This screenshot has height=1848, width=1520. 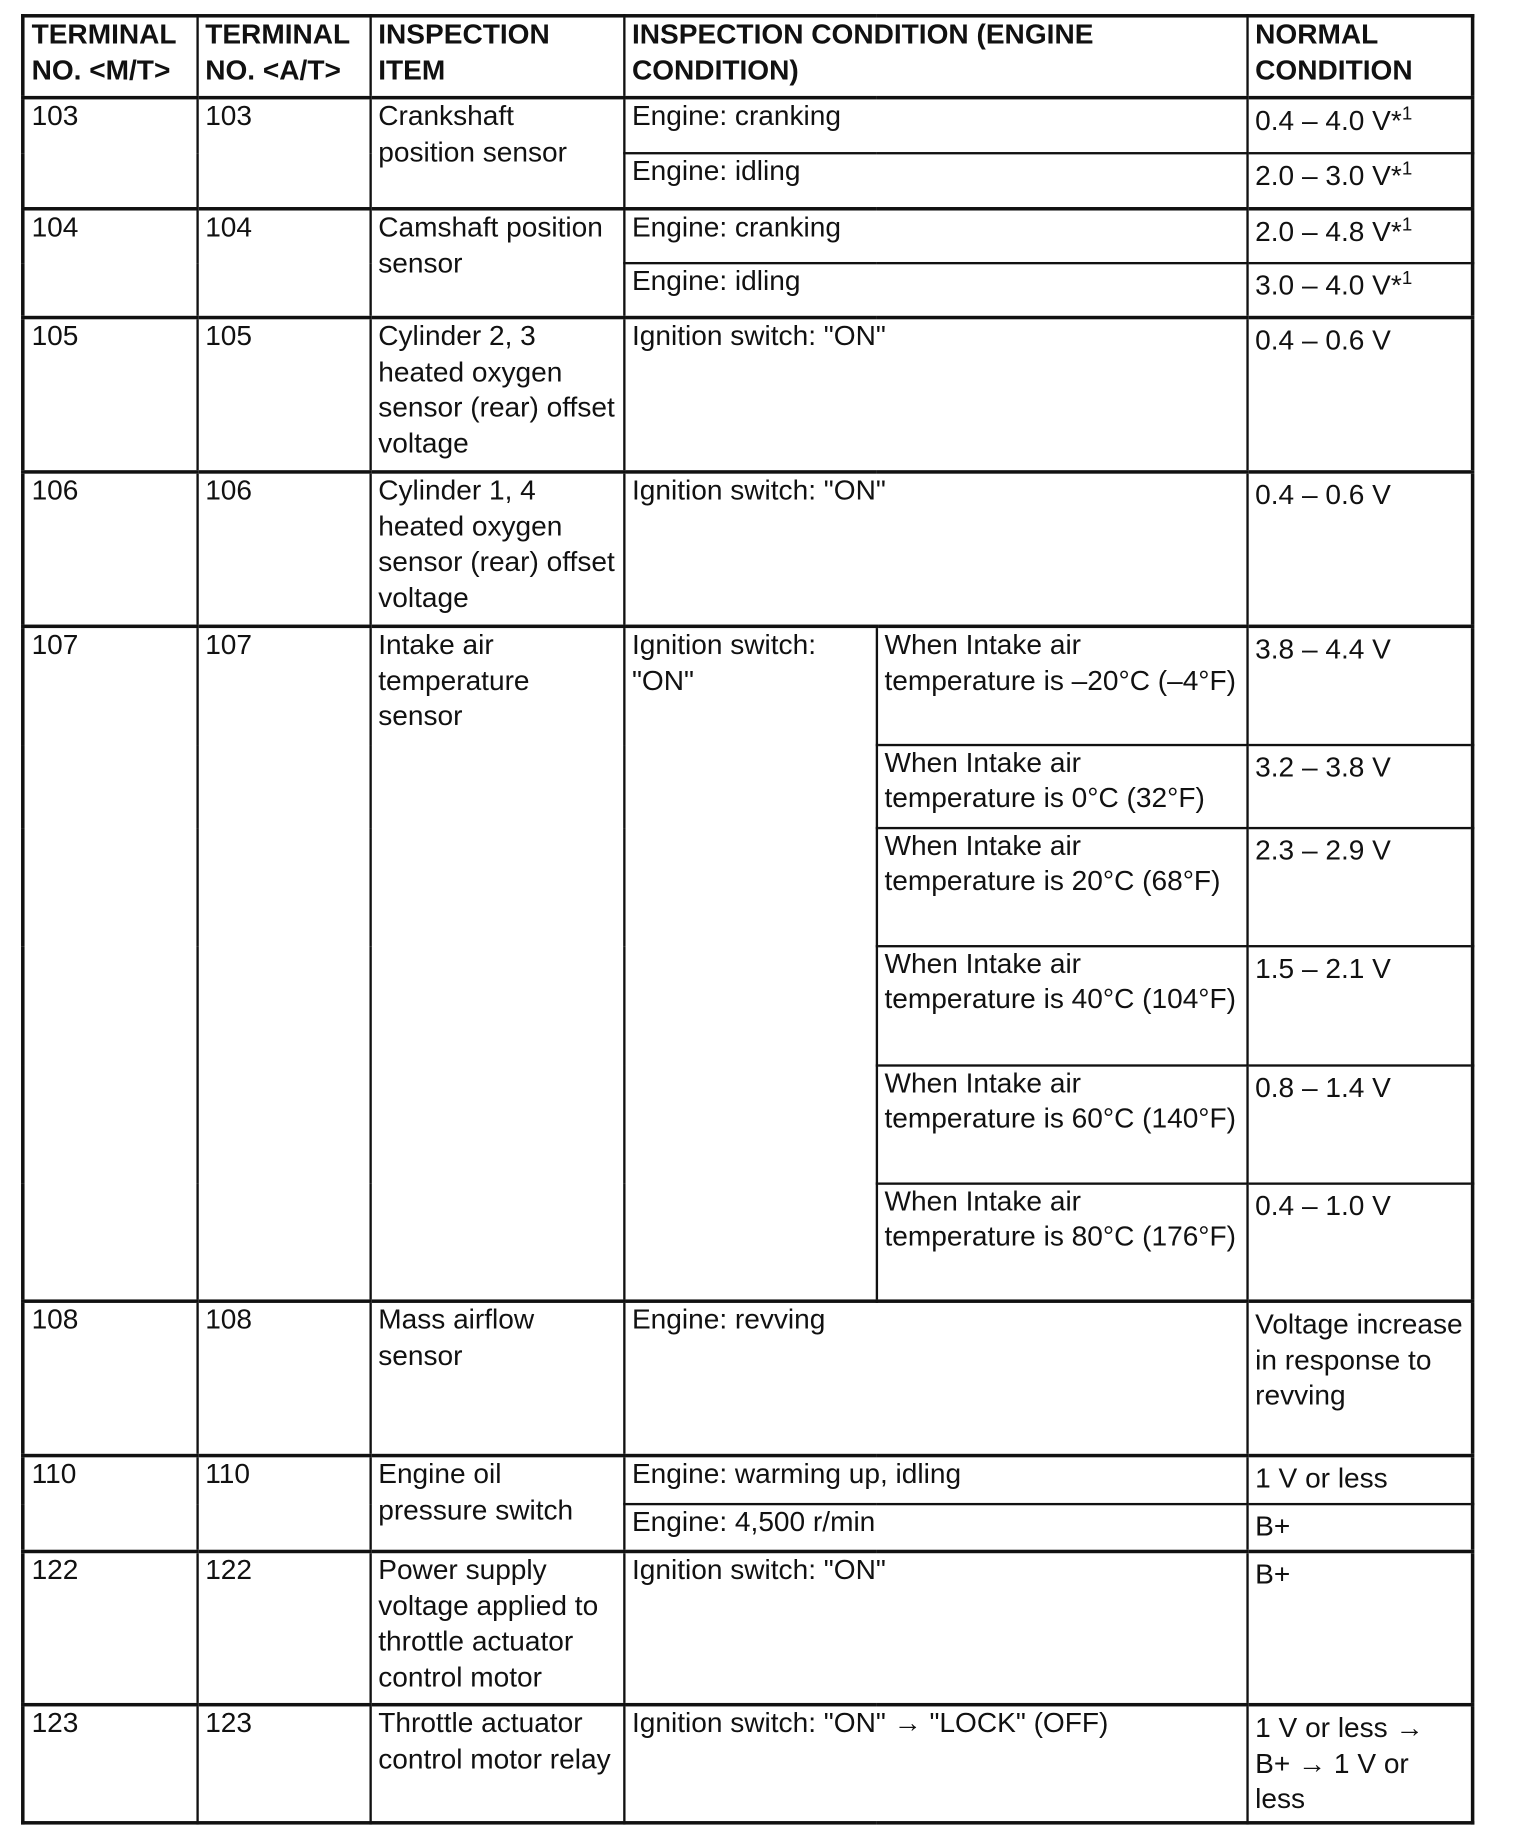 I want to click on normal-condition-cell: 0.4 – 1.0 V, so click(x=1359, y=1242).